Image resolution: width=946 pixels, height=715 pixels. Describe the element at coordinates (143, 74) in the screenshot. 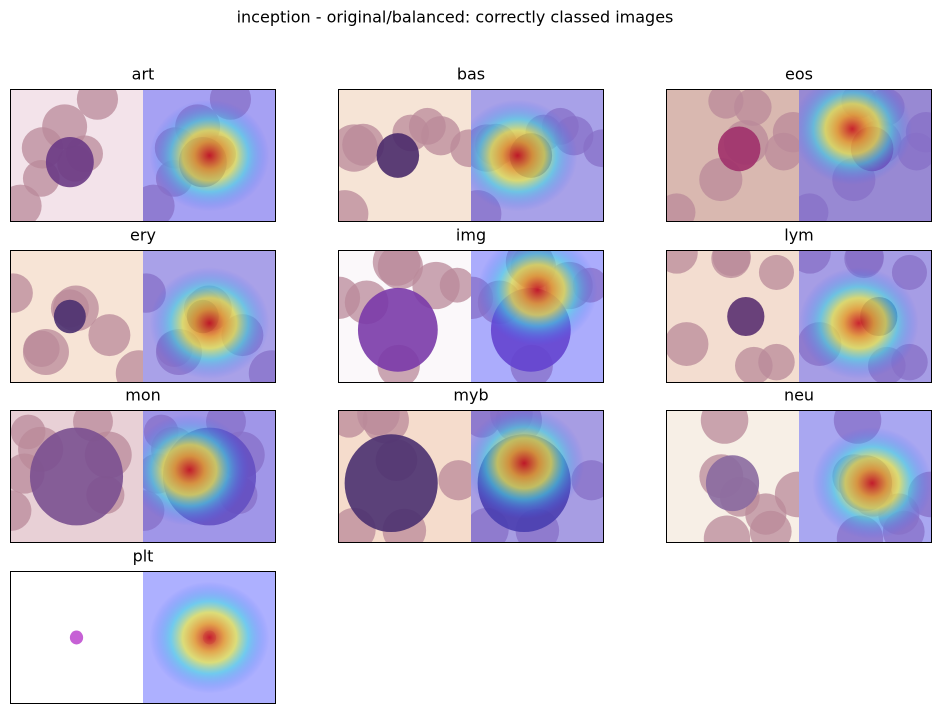

I see `panel-title: art` at that location.